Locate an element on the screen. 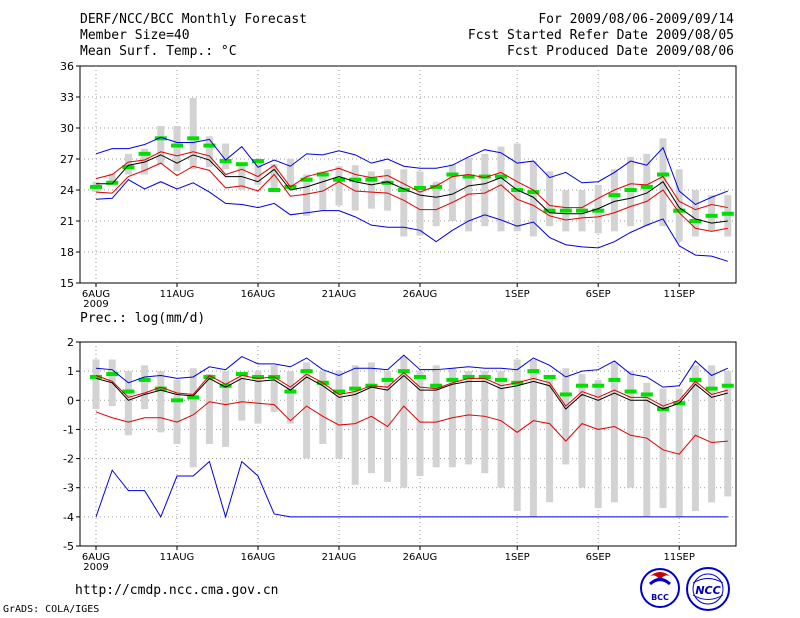  precip-title: Prec.: log(mm/d) is located at coordinates (142, 318).